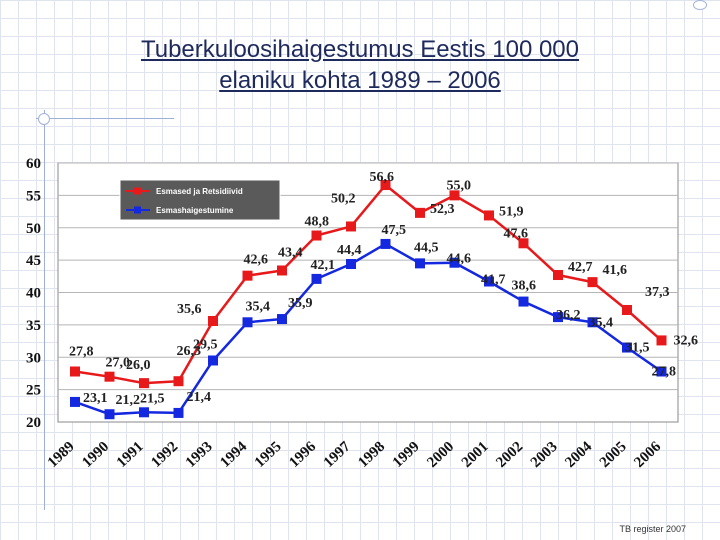 The height and width of the screenshot is (540, 720). I want to click on data-label-red-1992: 26,3, so click(189, 351).